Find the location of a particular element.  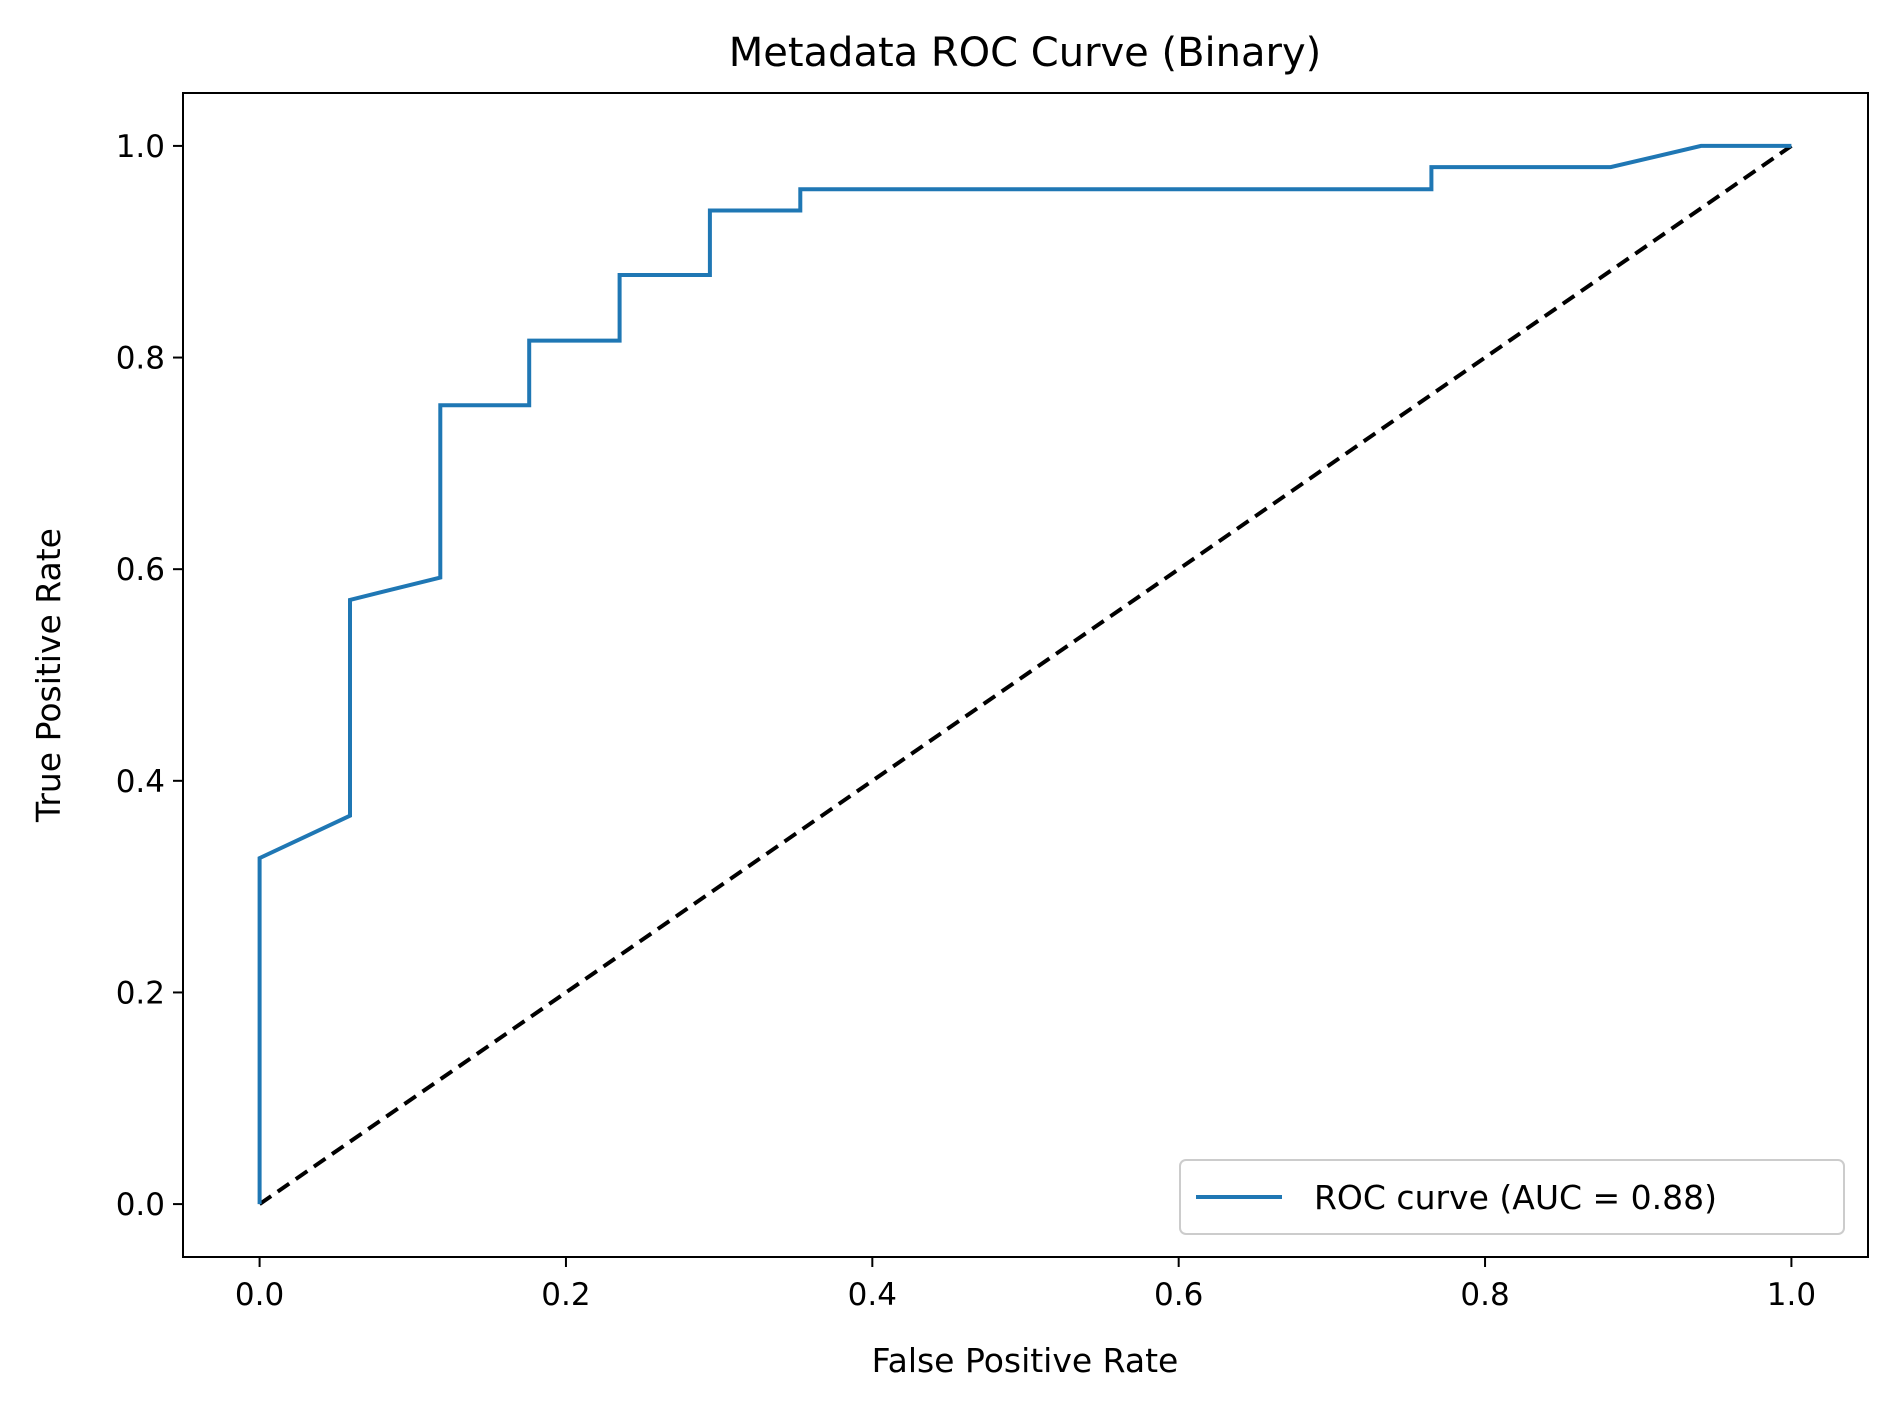

y-tick-label: 1.0 is located at coordinates (140, 147).